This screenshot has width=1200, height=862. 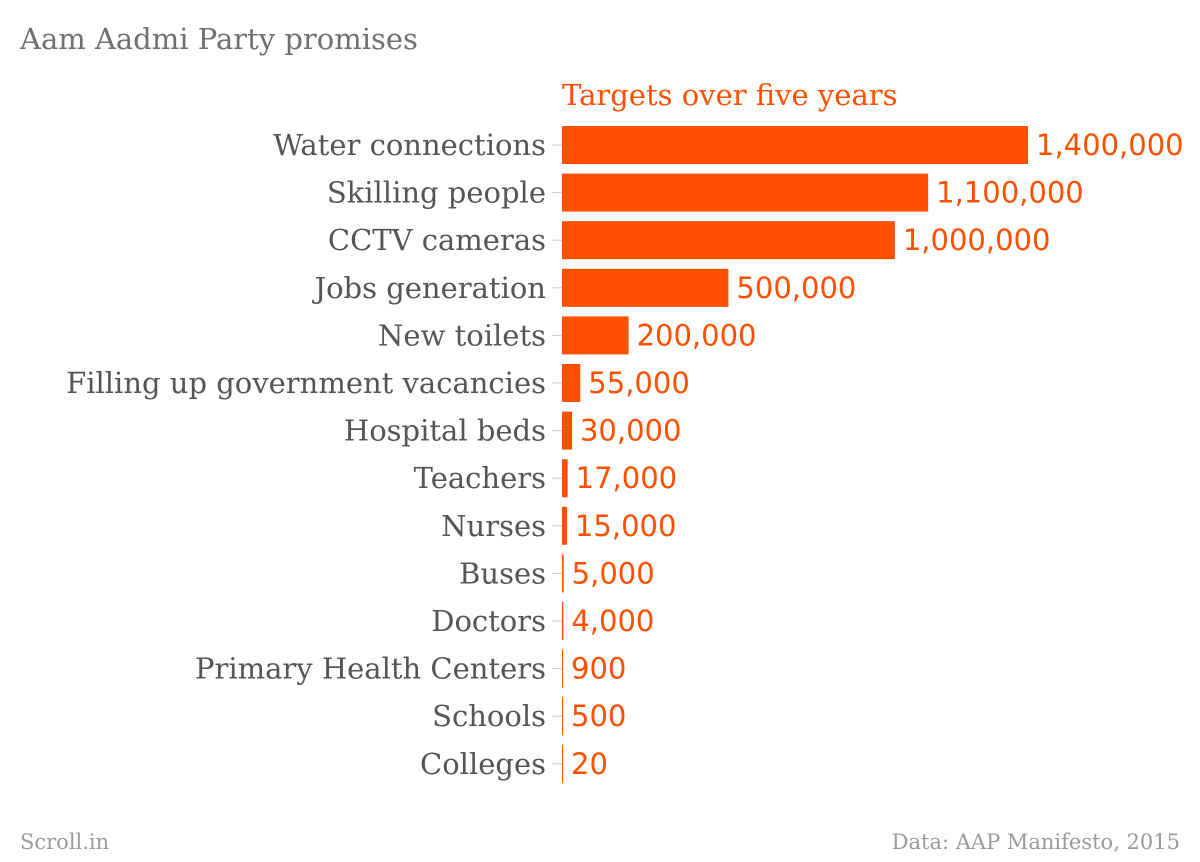 I want to click on value-label: 200,000, so click(x=697, y=335).